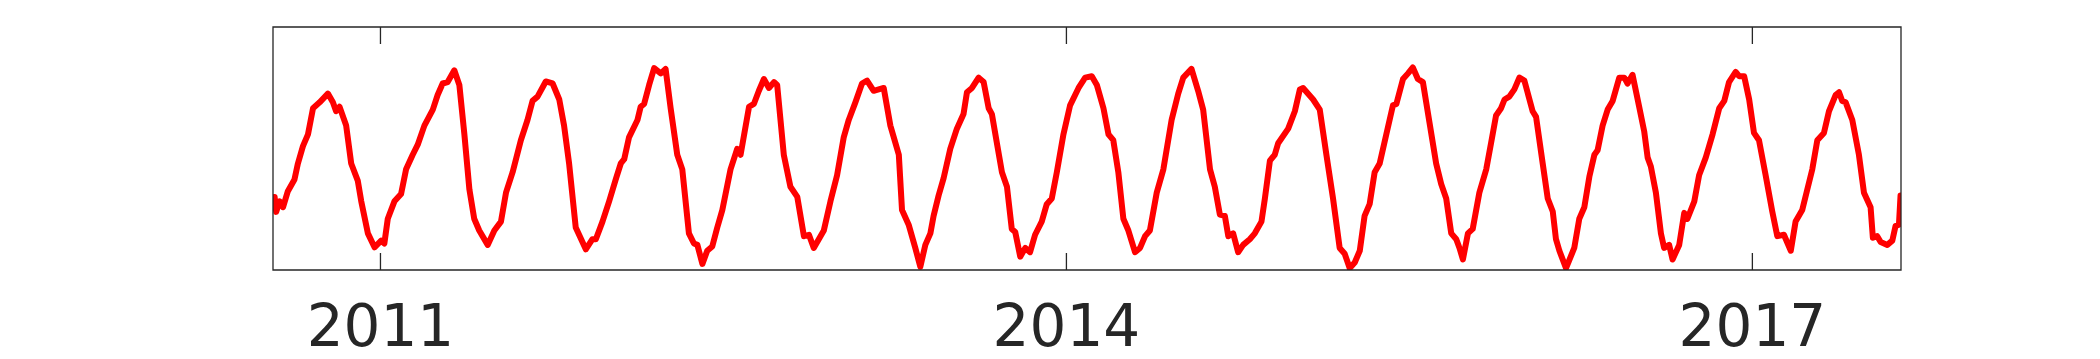 The height and width of the screenshot is (359, 2100). I want to click on x-tick-label: 2017, so click(1752, 325).